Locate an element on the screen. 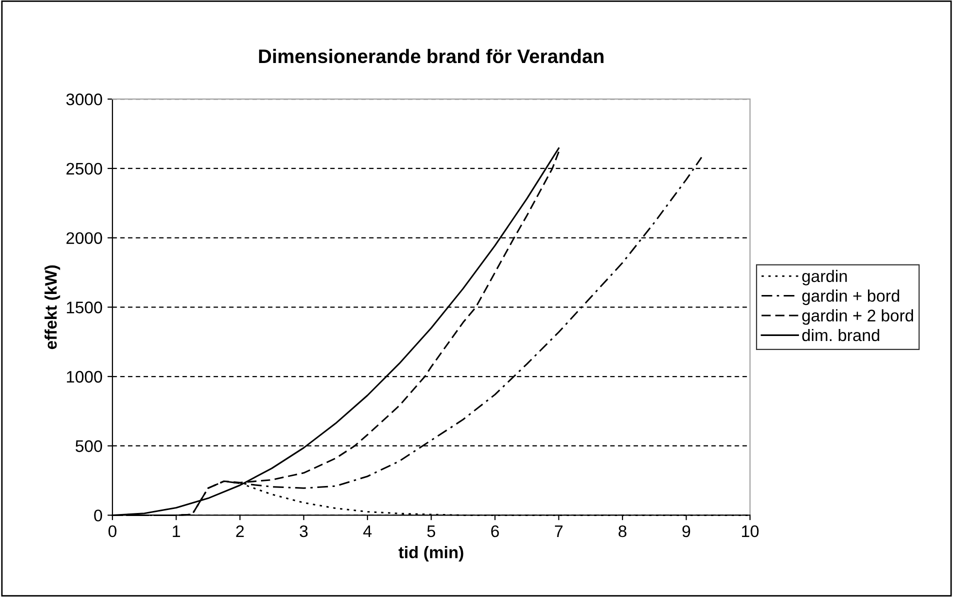 The image size is (953, 597). x-tick-label: 0 is located at coordinates (112, 531).